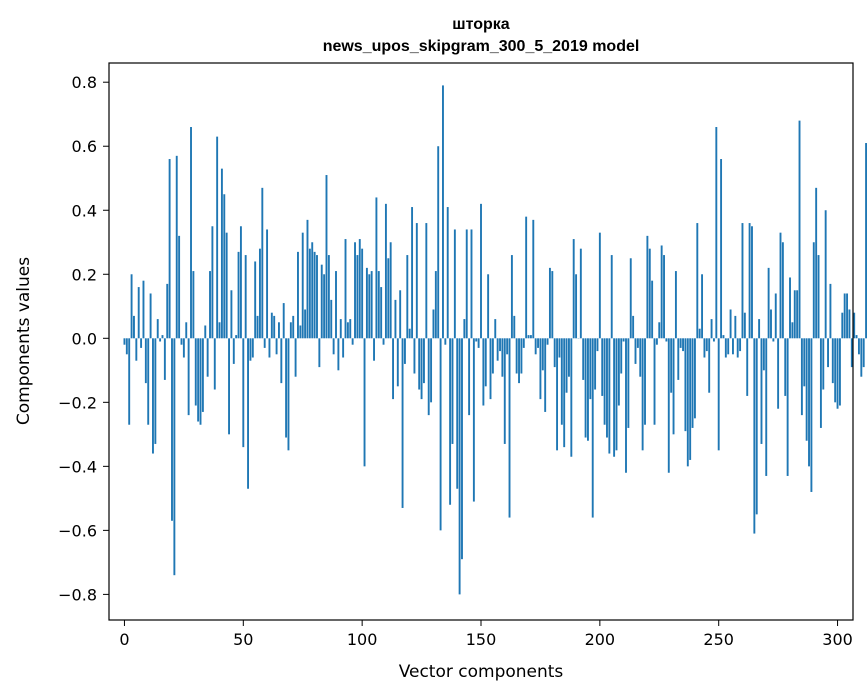  Describe the element at coordinates (77, 594) in the screenshot. I see `y-tick-label: −0.8` at that location.